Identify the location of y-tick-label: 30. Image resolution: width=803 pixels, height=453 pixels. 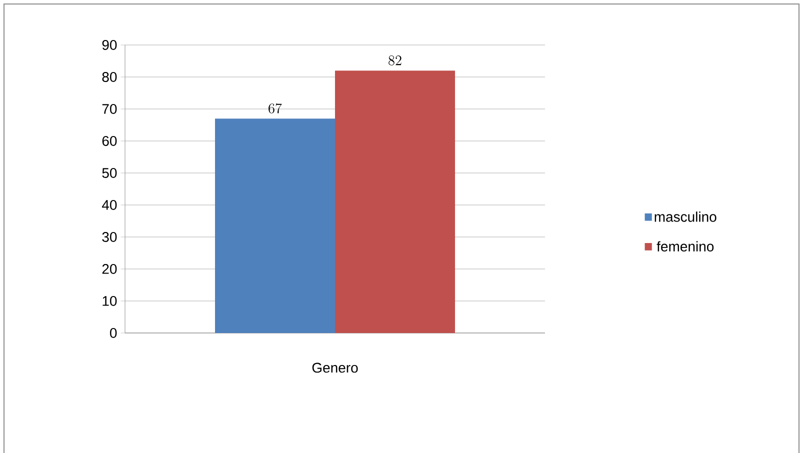
(109, 237).